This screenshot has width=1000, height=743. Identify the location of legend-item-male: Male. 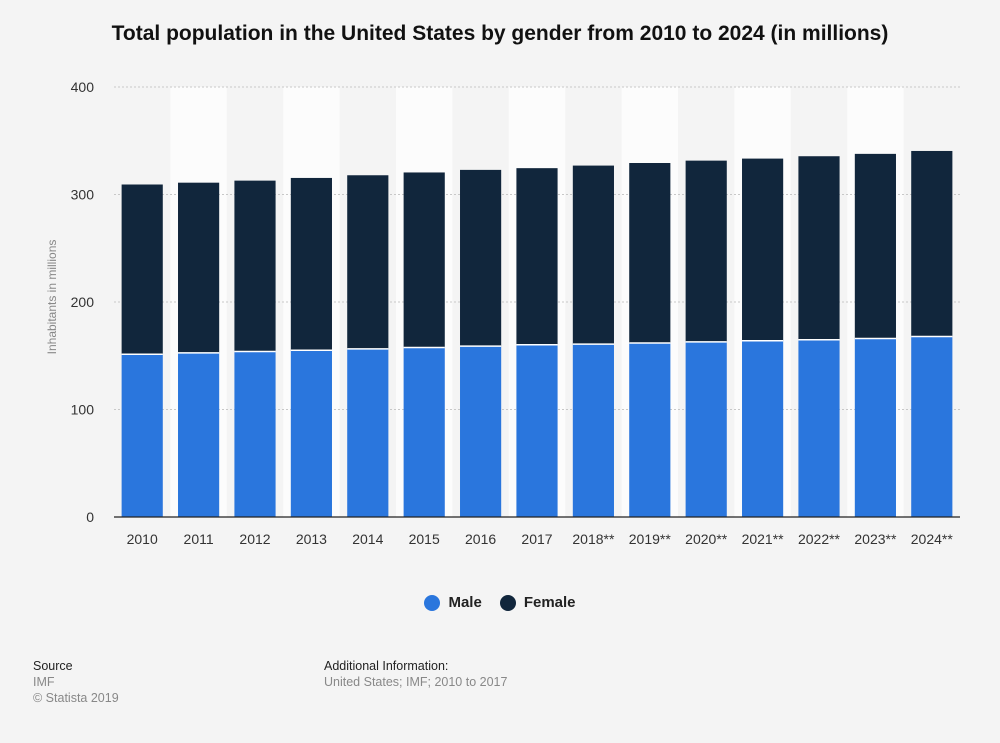
(453, 602).